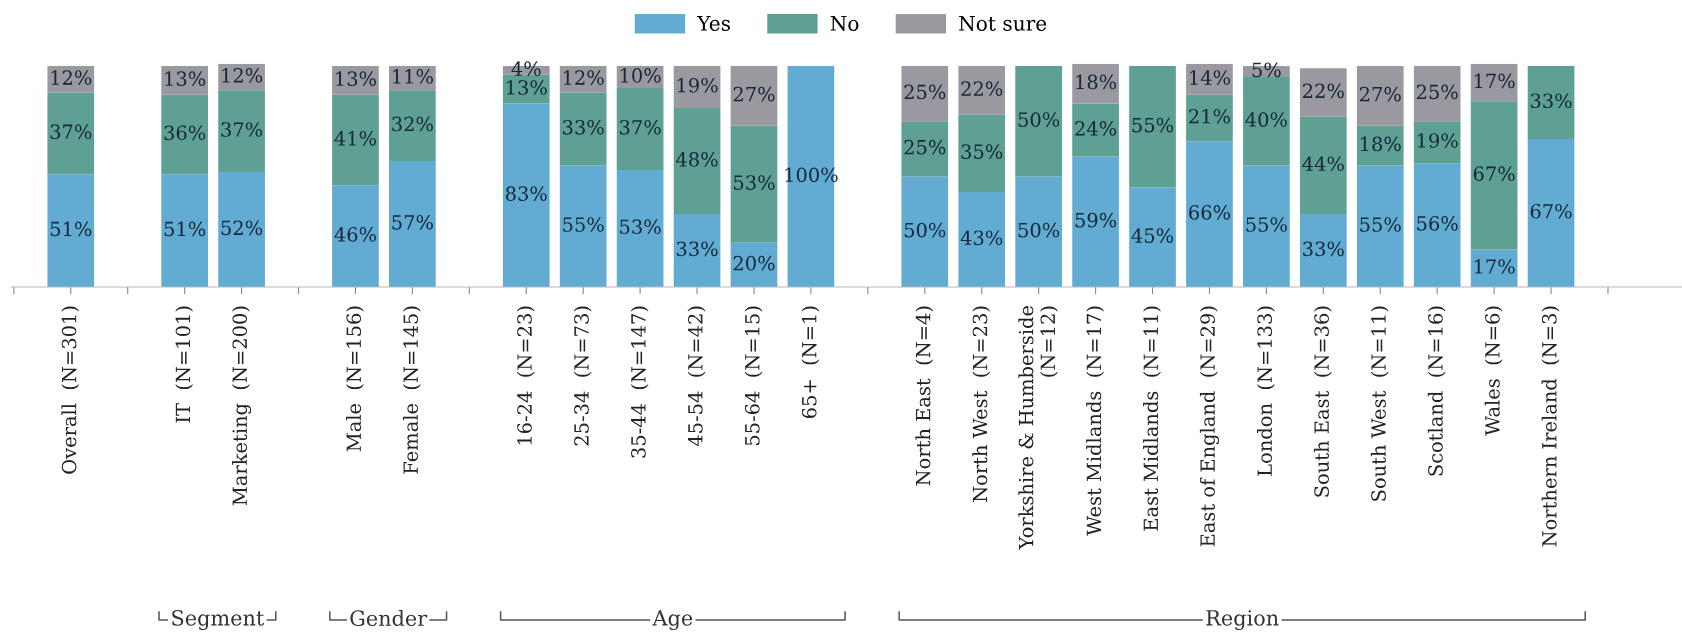  Describe the element at coordinates (70, 390) in the screenshot. I see `x-tick-label: Overall (N=301)` at that location.